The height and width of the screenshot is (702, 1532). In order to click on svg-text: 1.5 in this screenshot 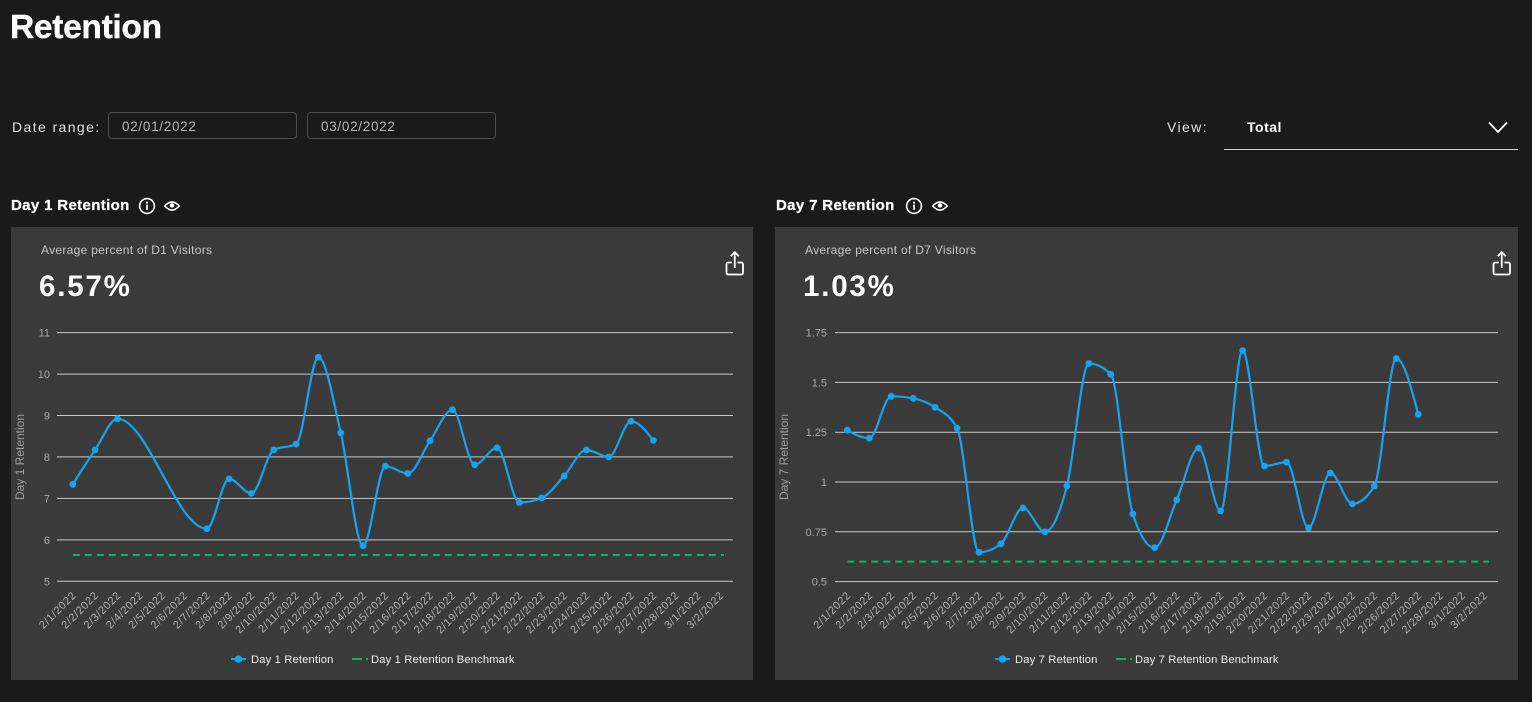, I will do `click(819, 383)`.